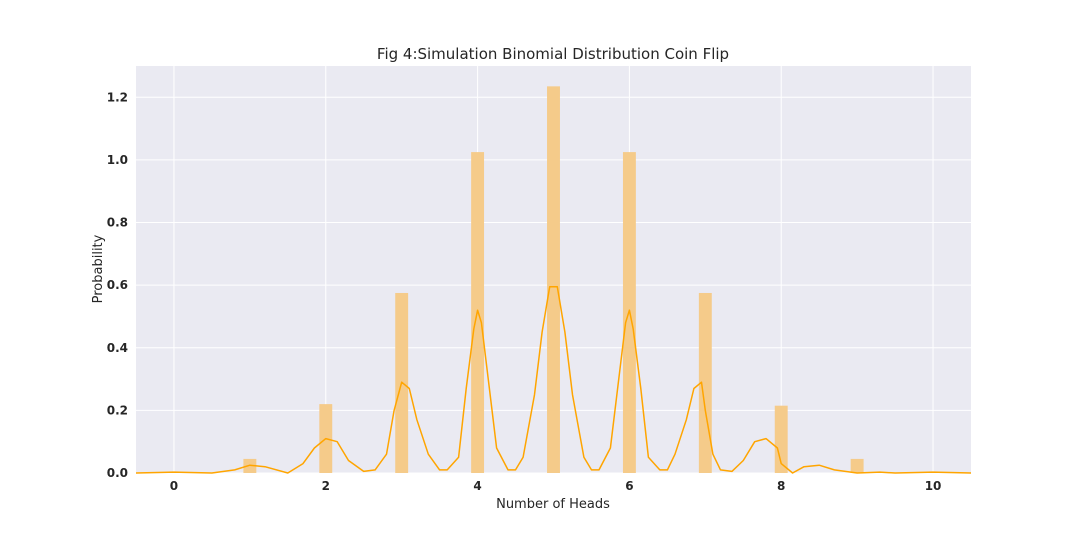  I want to click on x-tick-label: 10, so click(933, 486).